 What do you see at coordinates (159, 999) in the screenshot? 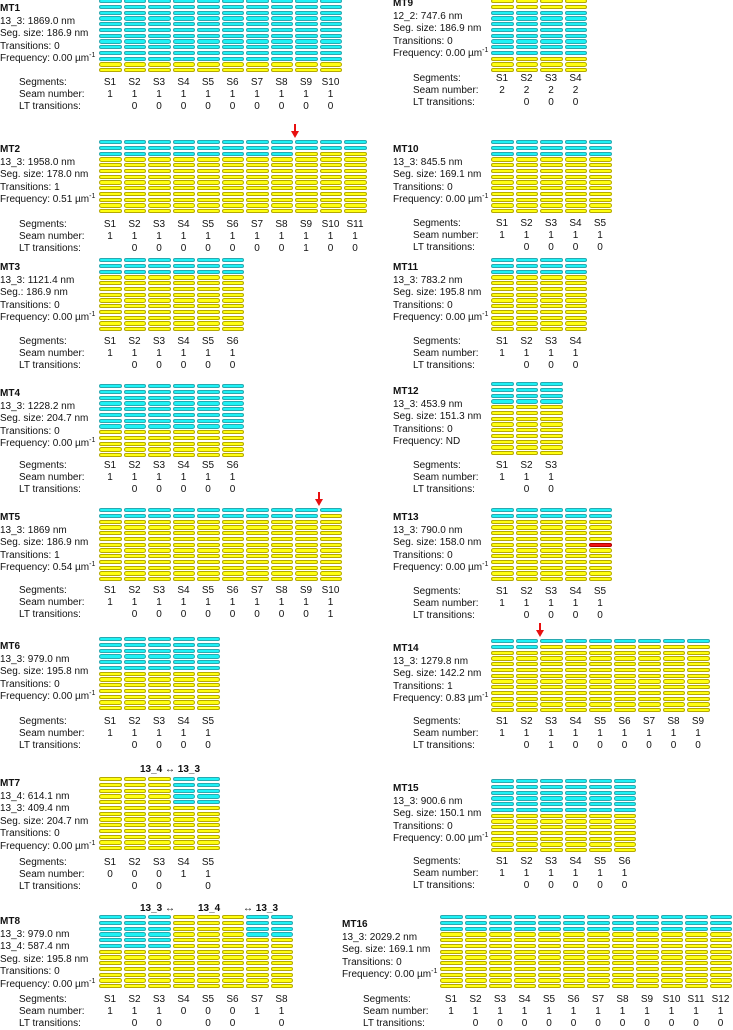
I see `segments-value: S3` at bounding box center [159, 999].